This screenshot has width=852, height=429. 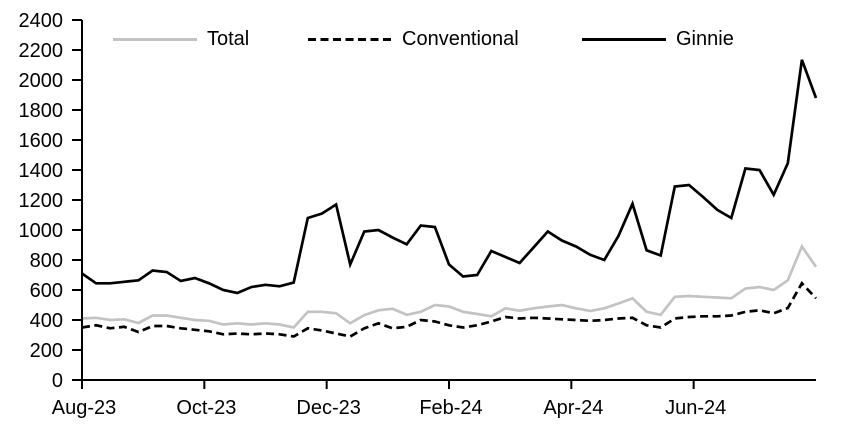 What do you see at coordinates (206, 408) in the screenshot?
I see `x-tick-label: Oct-23` at bounding box center [206, 408].